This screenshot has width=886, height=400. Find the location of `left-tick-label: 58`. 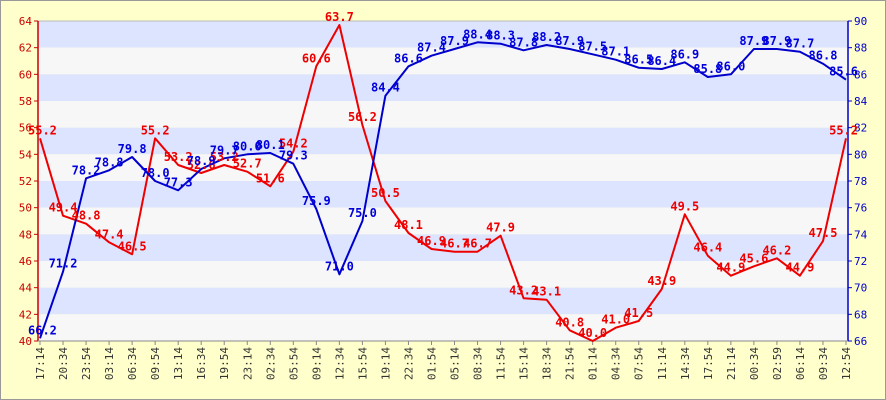

left-tick-label: 58 is located at coordinates (25, 101).